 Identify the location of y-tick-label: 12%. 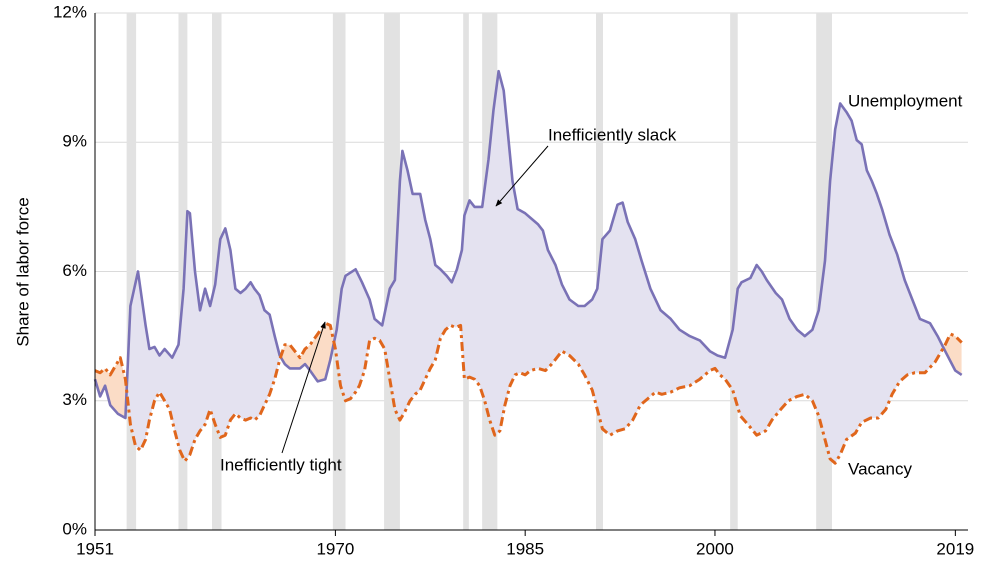
(70, 11).